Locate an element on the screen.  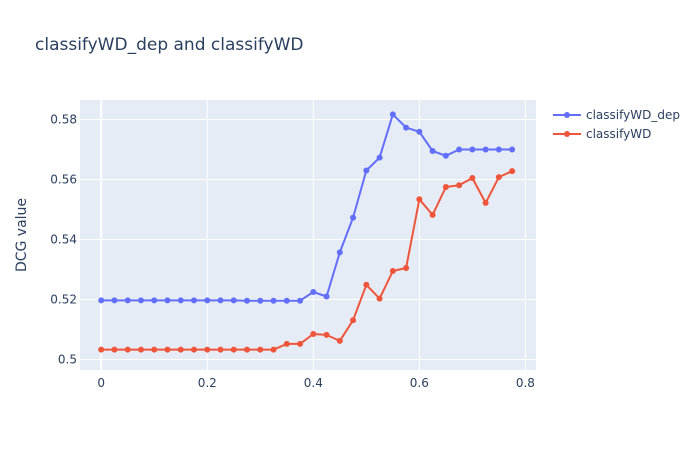
y-axis-title: DCG value is located at coordinates (22, 235).